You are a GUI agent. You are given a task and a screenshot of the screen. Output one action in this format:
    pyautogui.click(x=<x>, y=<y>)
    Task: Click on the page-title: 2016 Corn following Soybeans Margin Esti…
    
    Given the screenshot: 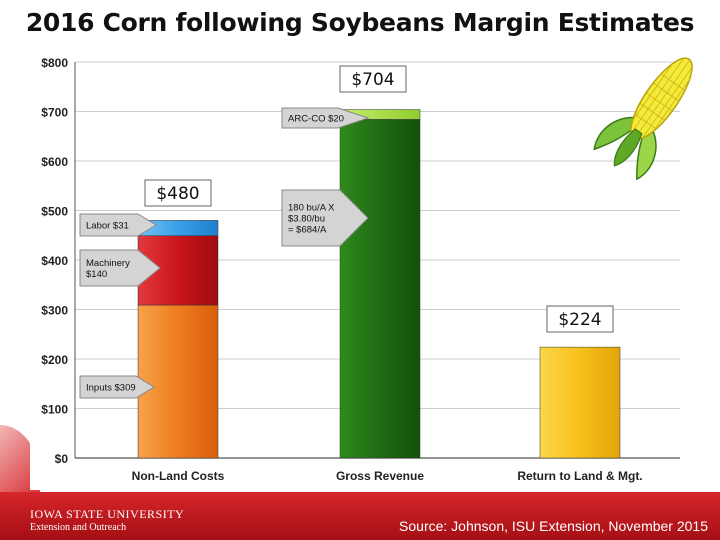 What is the action you would take?
    pyautogui.click(x=360, y=22)
    